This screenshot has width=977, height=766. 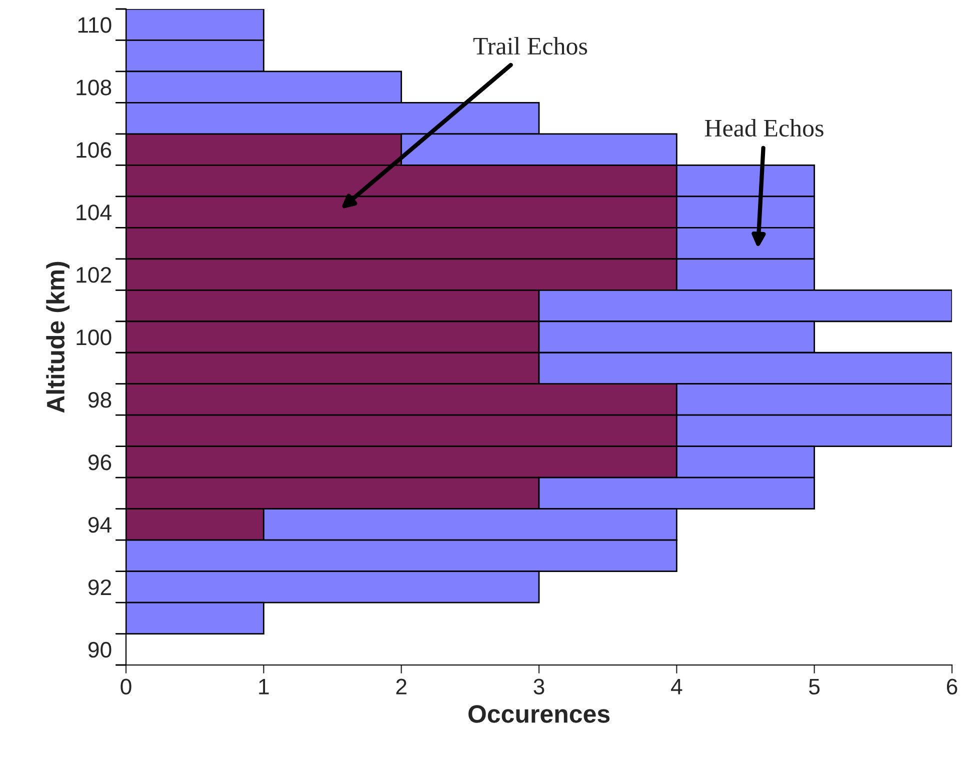 I want to click on y-tick-label: 96, so click(x=100, y=462).